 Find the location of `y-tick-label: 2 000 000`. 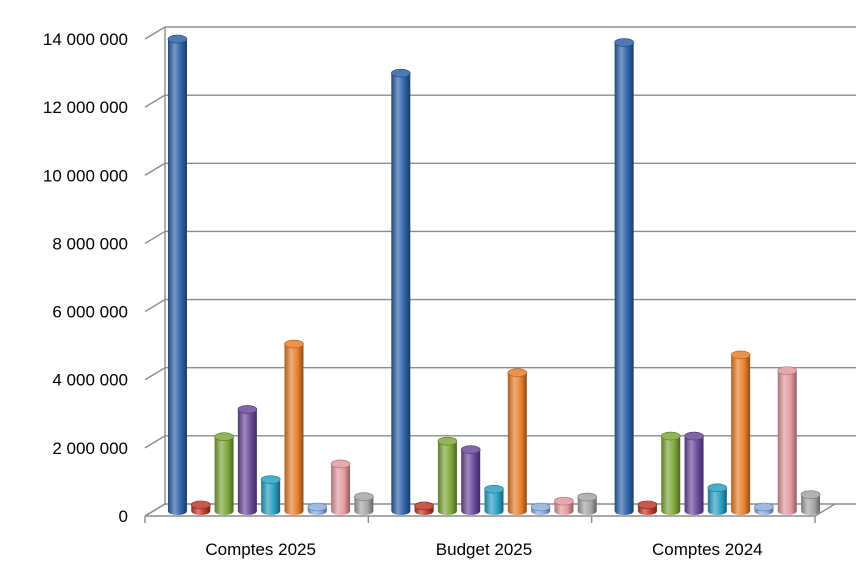

y-tick-label: 2 000 000 is located at coordinates (90, 448).